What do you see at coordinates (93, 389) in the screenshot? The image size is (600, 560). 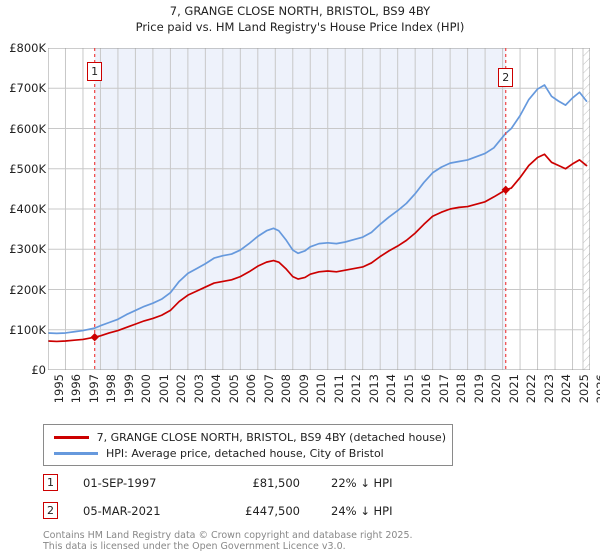 I see `x-axis-tick-label: 1997` at bounding box center [93, 389].